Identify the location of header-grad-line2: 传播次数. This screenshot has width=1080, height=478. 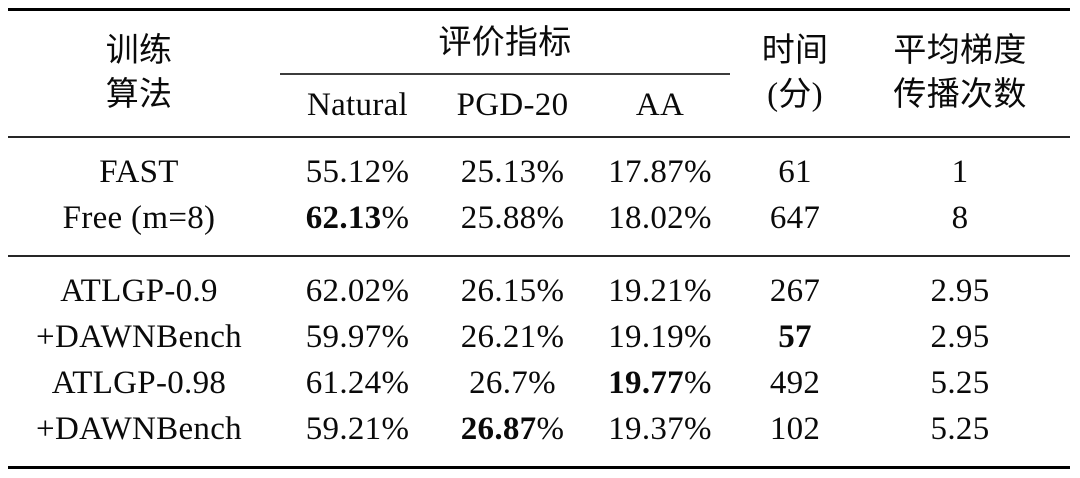
(960, 95).